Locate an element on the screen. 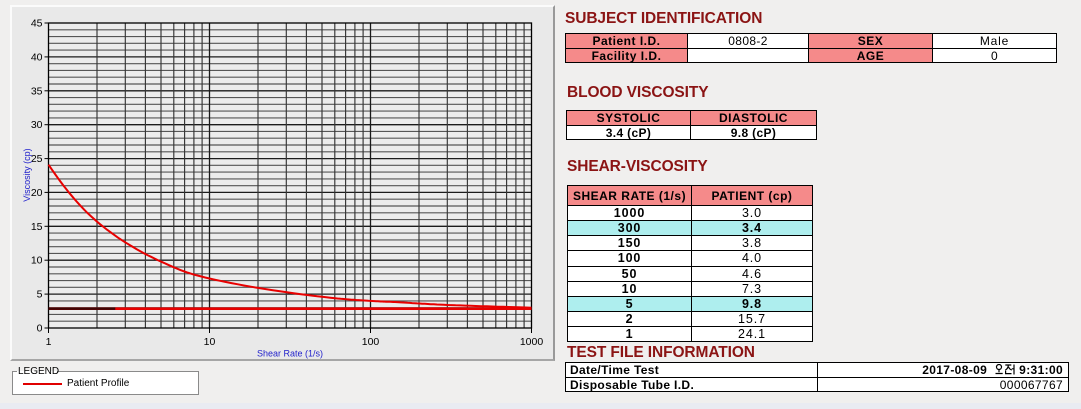  svg-text: 30 is located at coordinates (37, 125).